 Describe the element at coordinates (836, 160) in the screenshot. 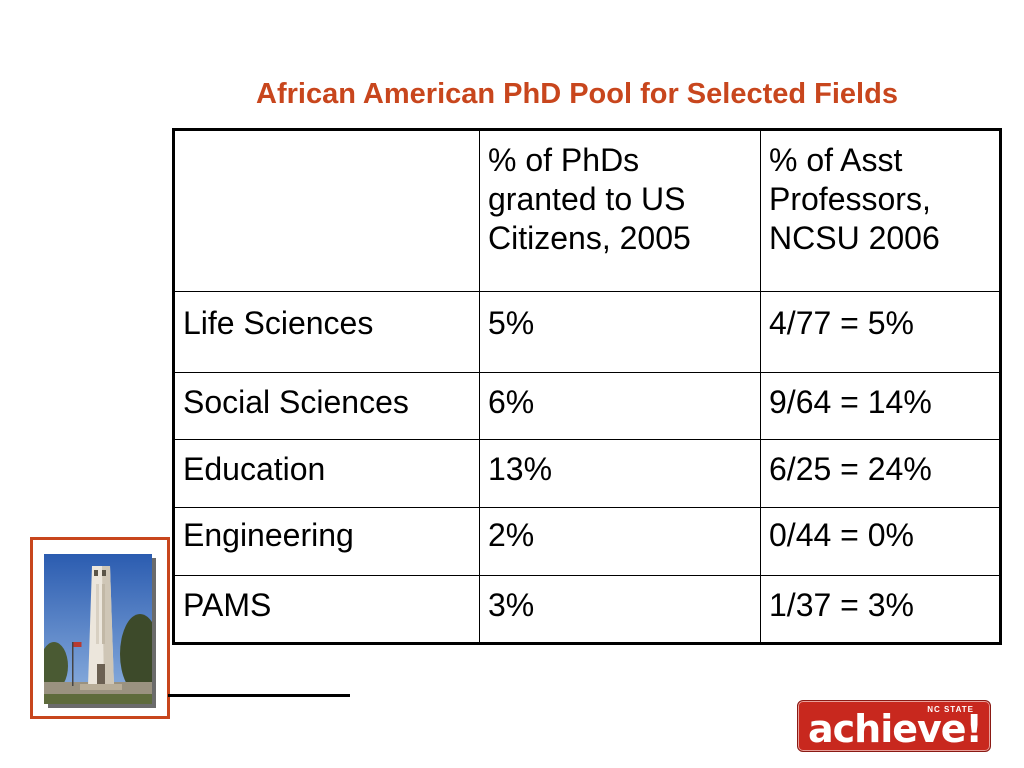

I see `header-line: % of Asst` at that location.